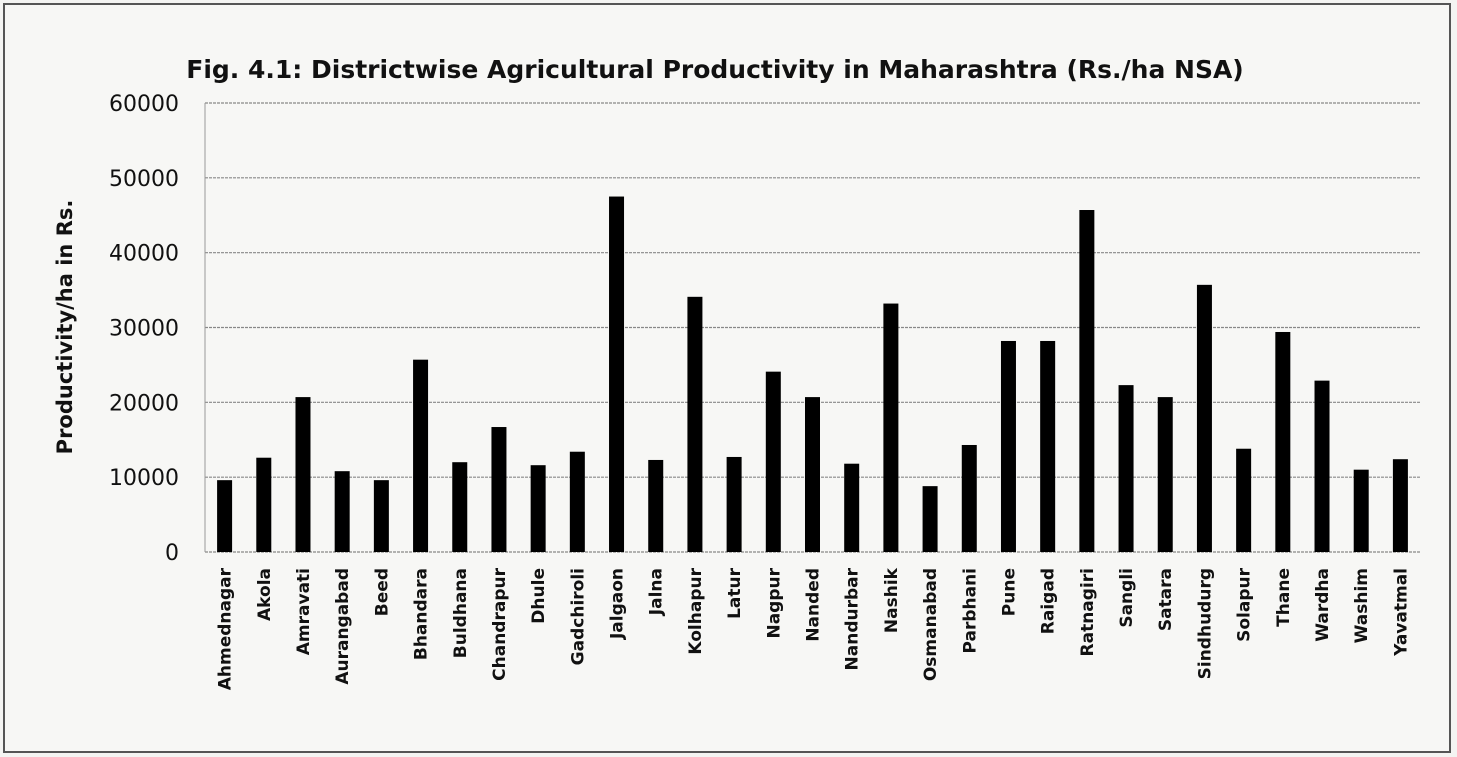 The width and height of the screenshot is (1457, 757). Describe the element at coordinates (343, 626) in the screenshot. I see `x-tick-label: Aurangabad` at that location.